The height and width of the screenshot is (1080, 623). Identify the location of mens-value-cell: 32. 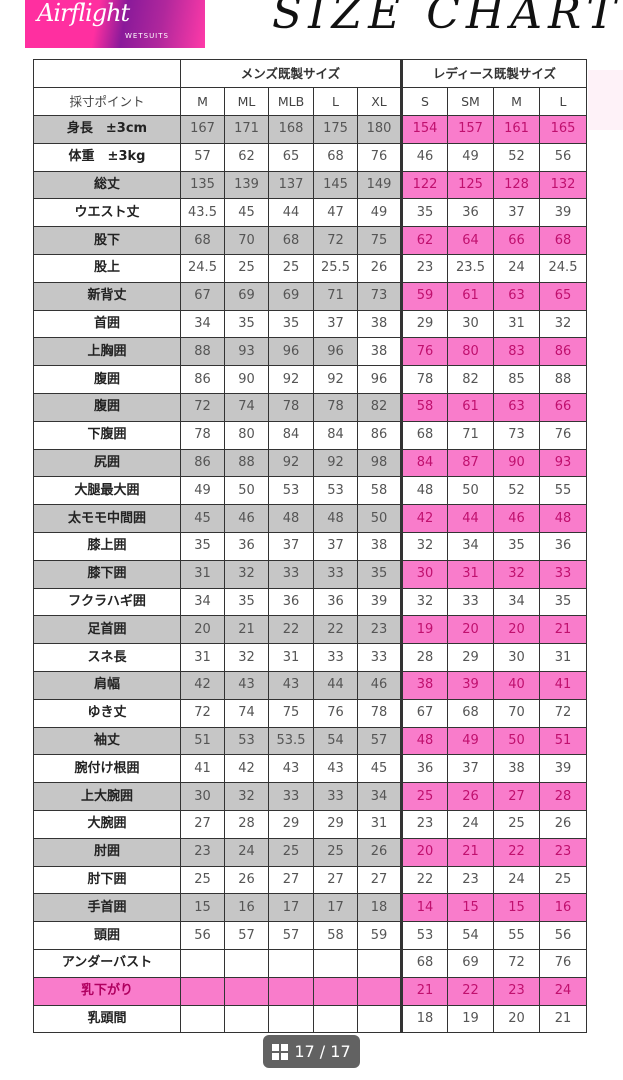
(246, 657).